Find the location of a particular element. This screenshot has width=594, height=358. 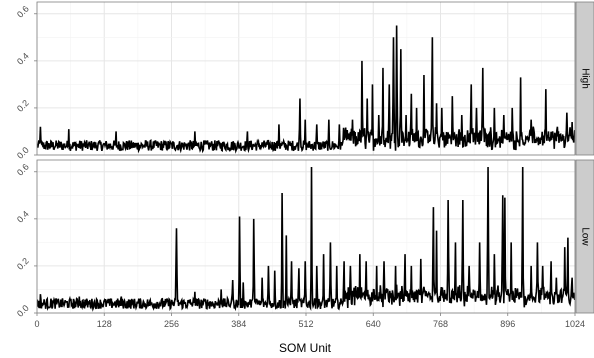

x-axis-label: SOM Unit is located at coordinates (305, 348).